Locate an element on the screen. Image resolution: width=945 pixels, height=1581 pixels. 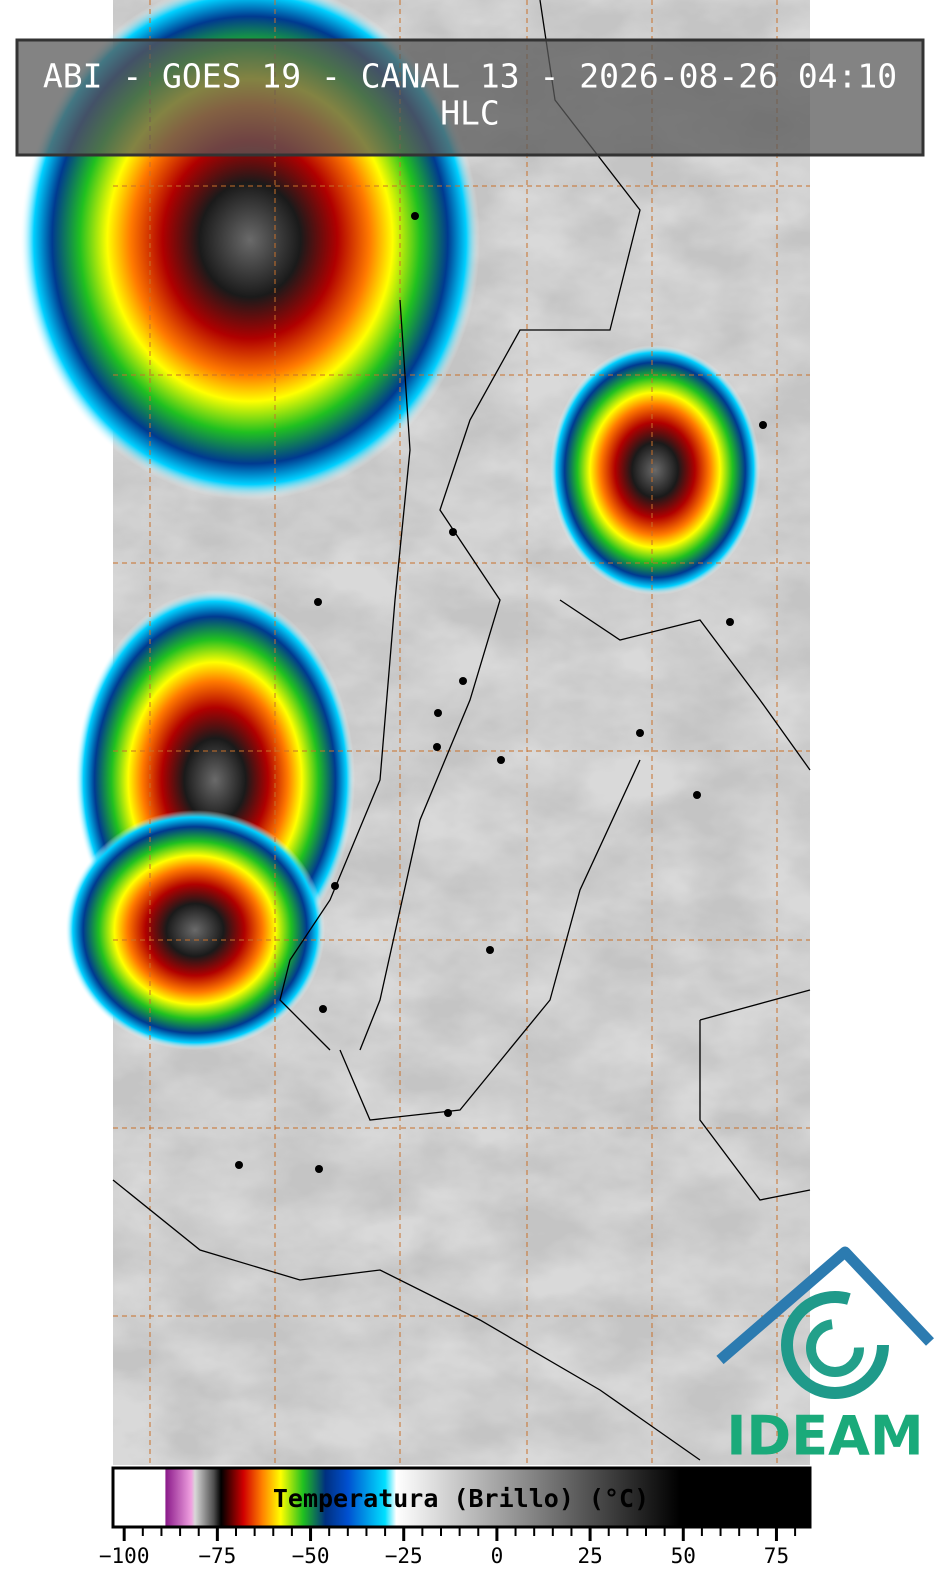
logo: IDEAM is located at coordinates (825, 1357).